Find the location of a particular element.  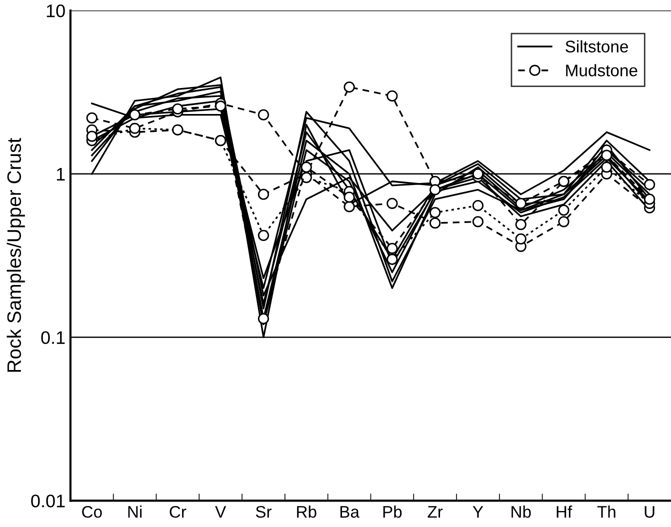

x-tick-label: Hf is located at coordinates (564, 512).